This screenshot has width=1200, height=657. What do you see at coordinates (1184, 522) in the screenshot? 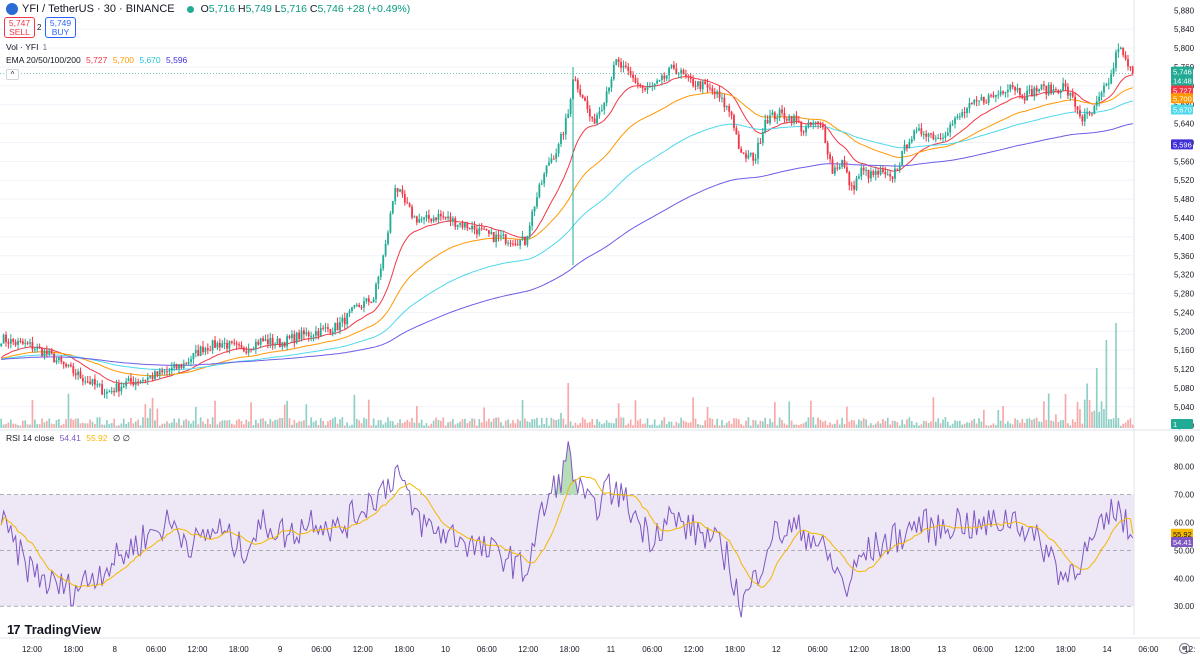
I see `rsi-tick-label: 60.00` at bounding box center [1184, 522].